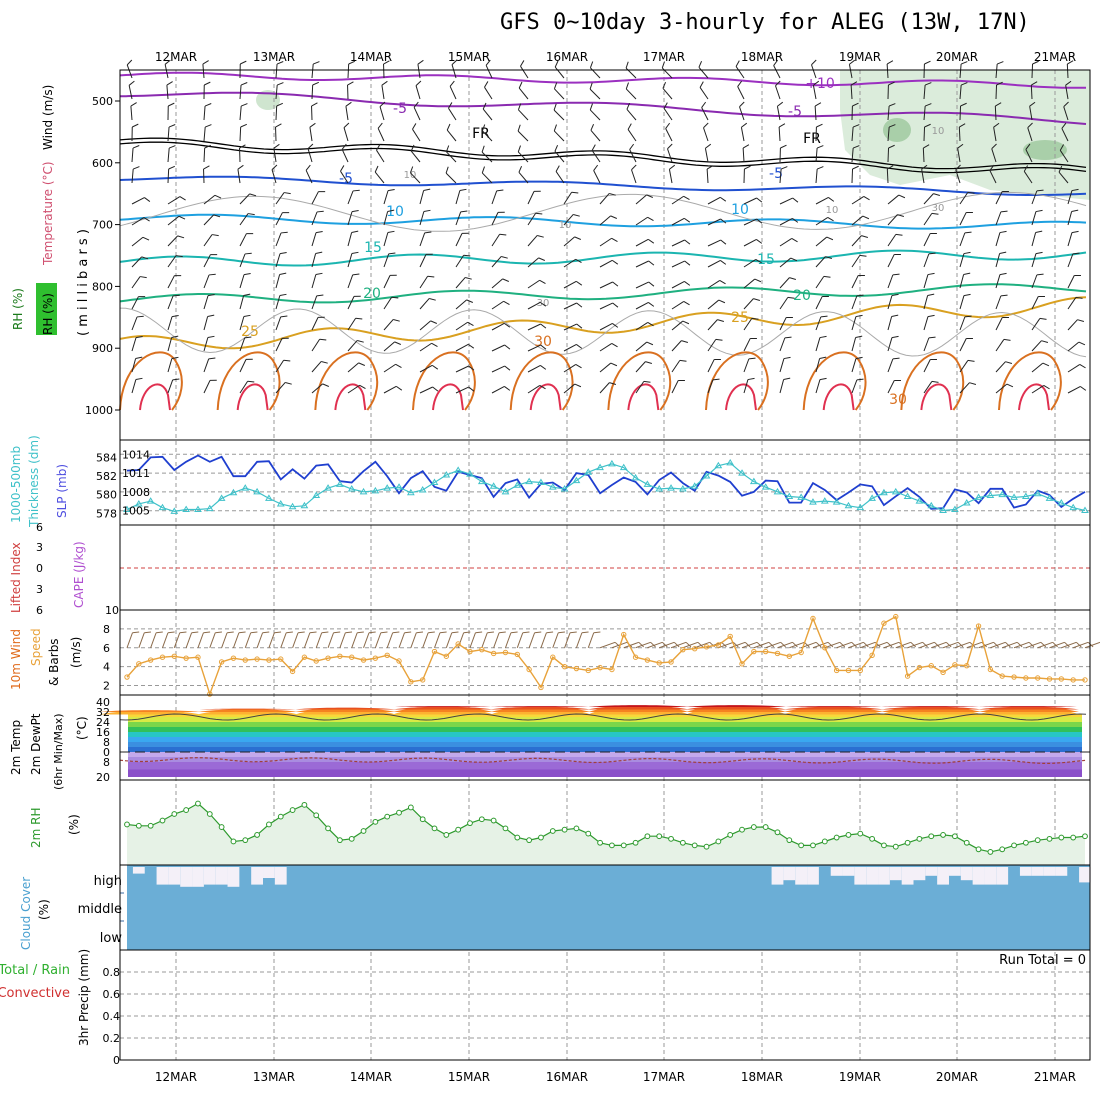 This screenshot has height=1100, width=1100. I want to click on date-label-top: 19MAR, so click(860, 57).